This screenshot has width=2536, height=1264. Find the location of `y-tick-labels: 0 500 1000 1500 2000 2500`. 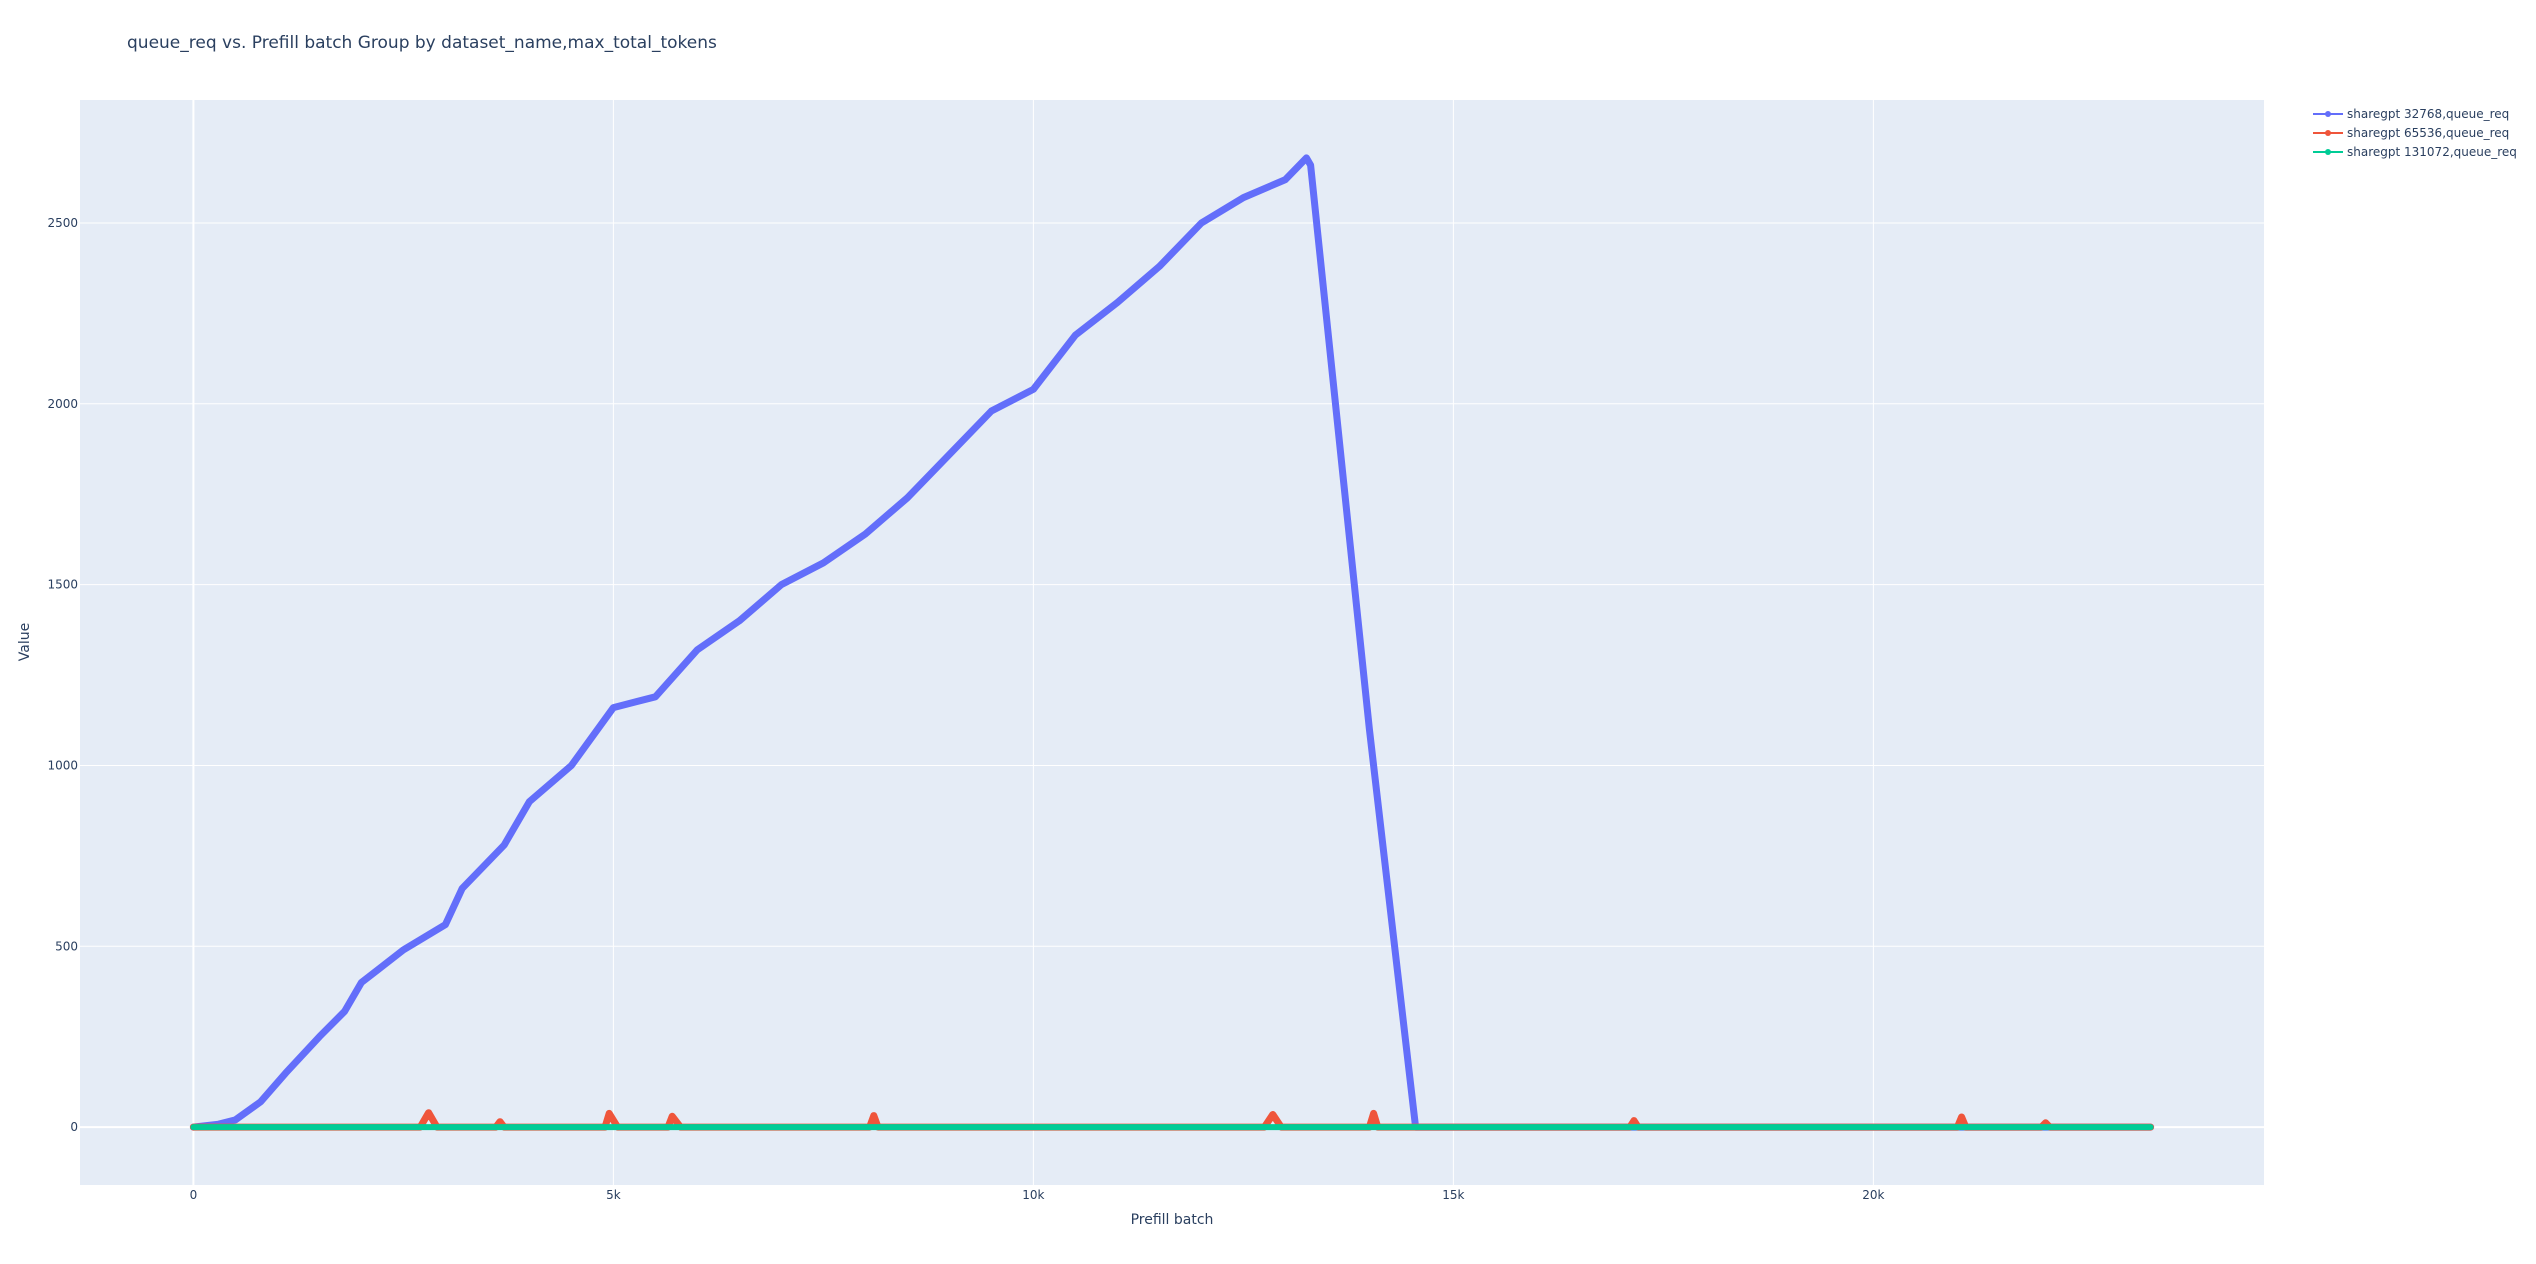

y-tick-labels: 0 500 1000 1500 2000 2500 is located at coordinates (62, 675).